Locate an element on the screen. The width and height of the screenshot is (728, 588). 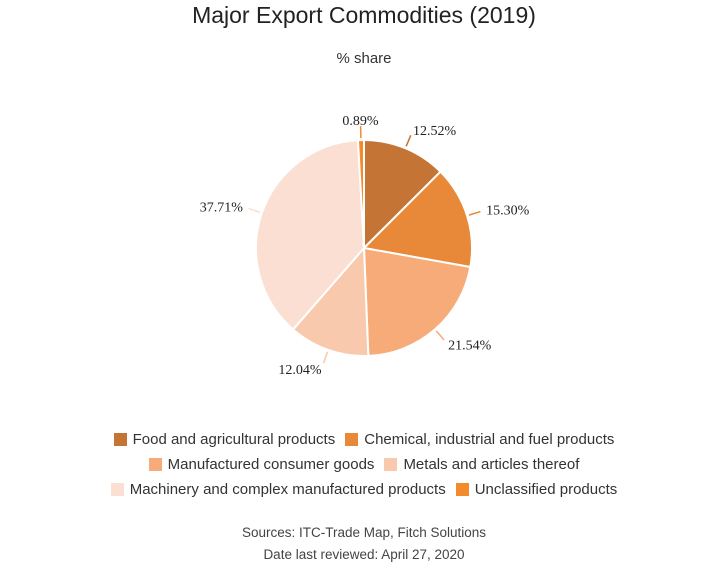
label-food: 12.52% is located at coordinates (435, 131).